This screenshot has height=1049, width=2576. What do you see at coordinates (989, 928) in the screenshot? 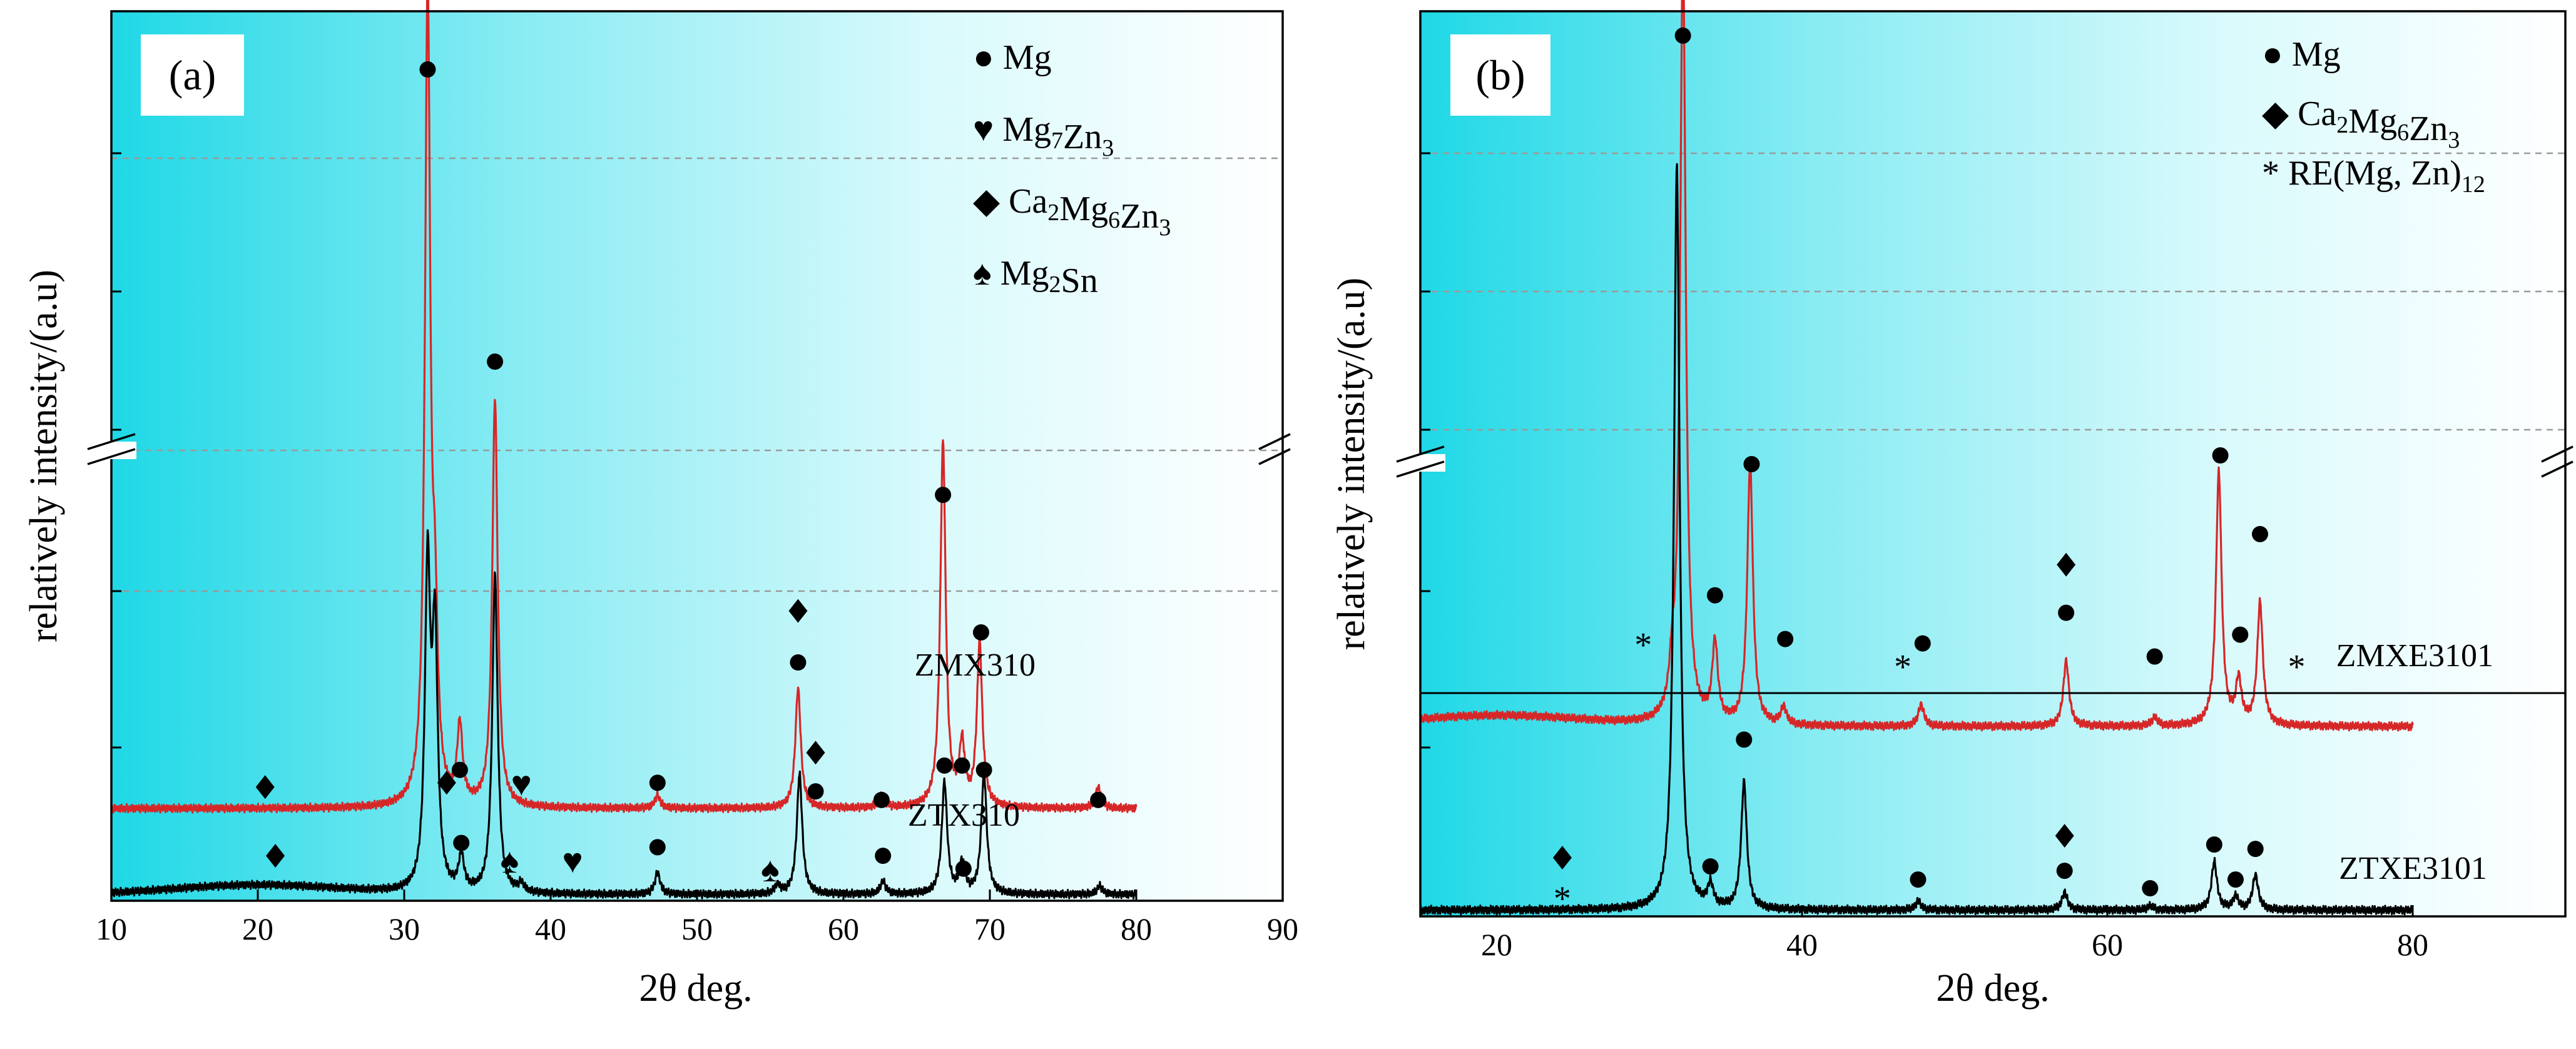
I see `x-tick-label: 70` at bounding box center [989, 928].